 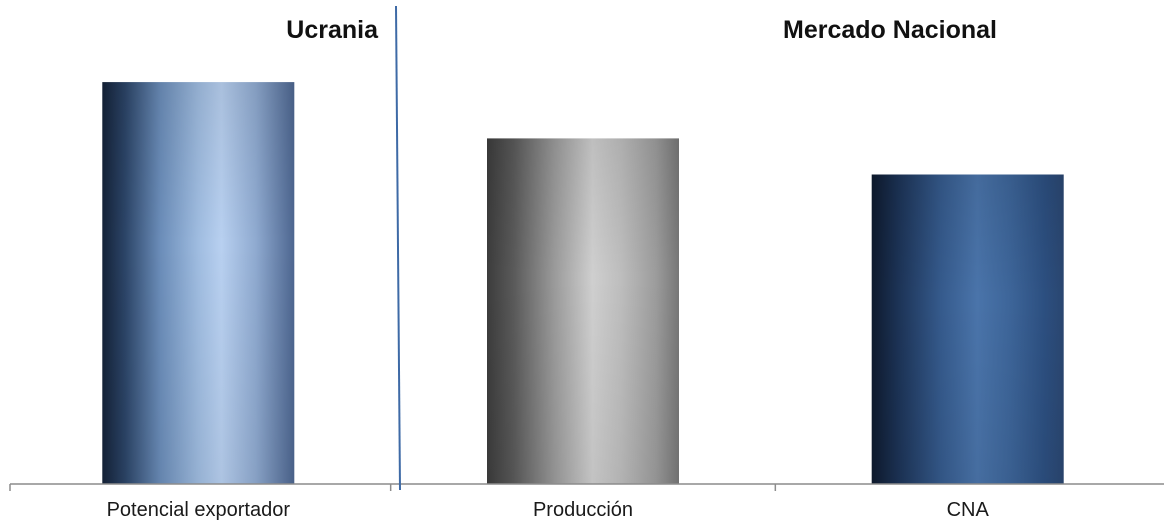 What do you see at coordinates (332, 30) in the screenshot?
I see `group-label-ucrania: Ucrania` at bounding box center [332, 30].